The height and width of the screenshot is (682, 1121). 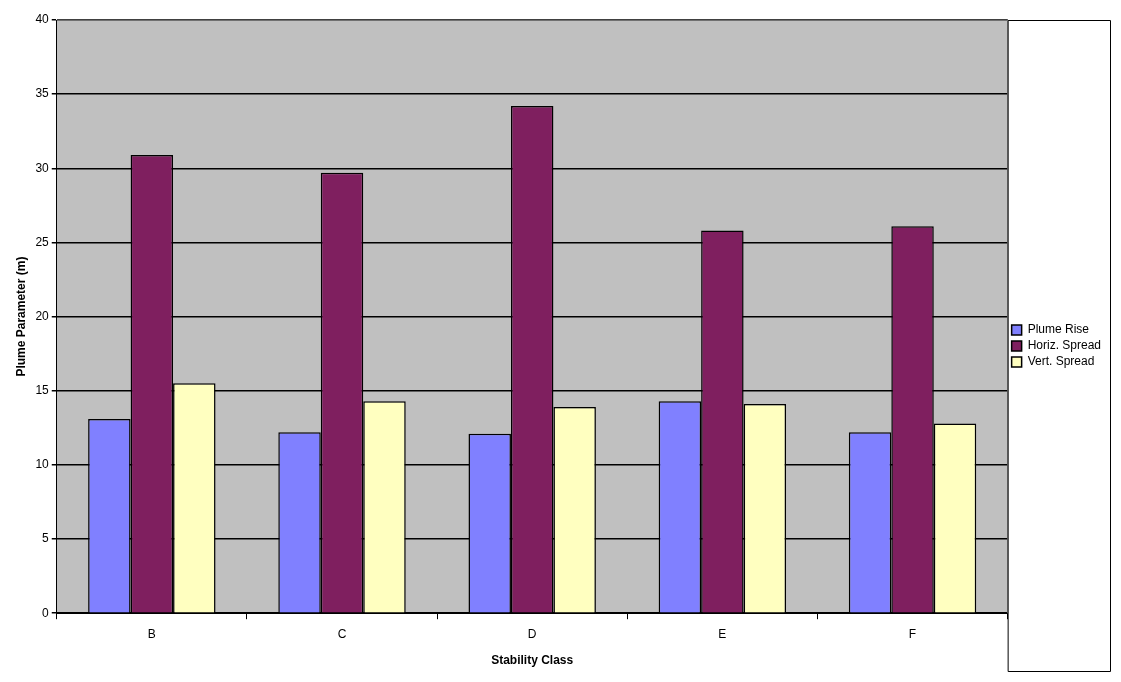 What do you see at coordinates (722, 633) in the screenshot?
I see `x-tick-label: E` at bounding box center [722, 633].